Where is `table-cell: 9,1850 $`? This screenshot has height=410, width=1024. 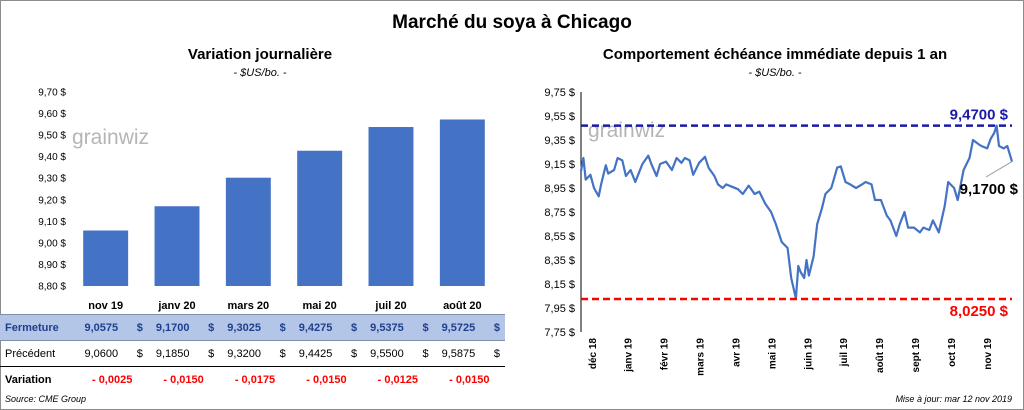
table-cell: 9,1850 $ is located at coordinates (183, 353).